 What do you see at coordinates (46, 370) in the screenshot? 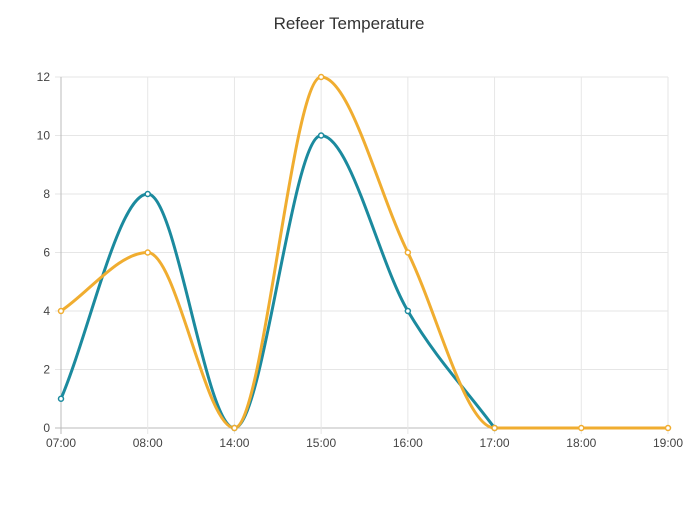
I see `y-tick-label: 2` at bounding box center [46, 370].